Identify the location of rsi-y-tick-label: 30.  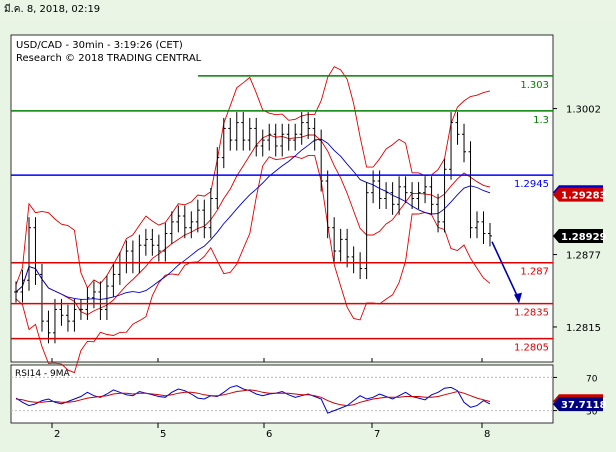
(592, 413).